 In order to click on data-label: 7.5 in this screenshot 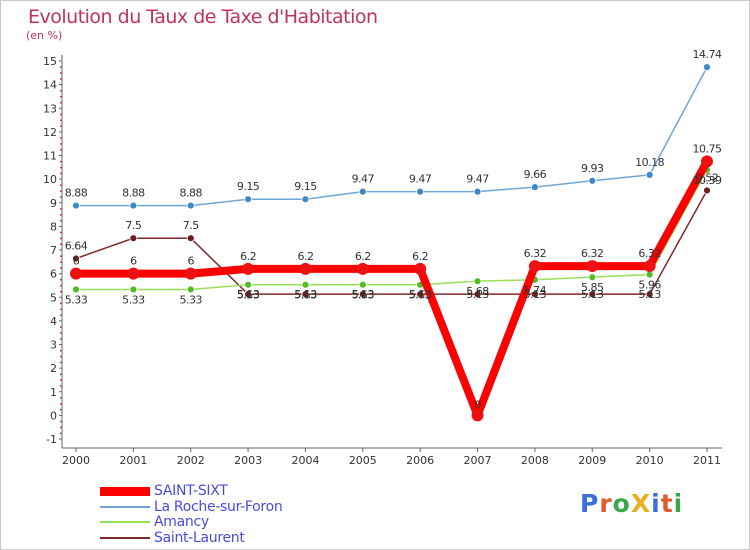, I will do `click(133, 225)`.